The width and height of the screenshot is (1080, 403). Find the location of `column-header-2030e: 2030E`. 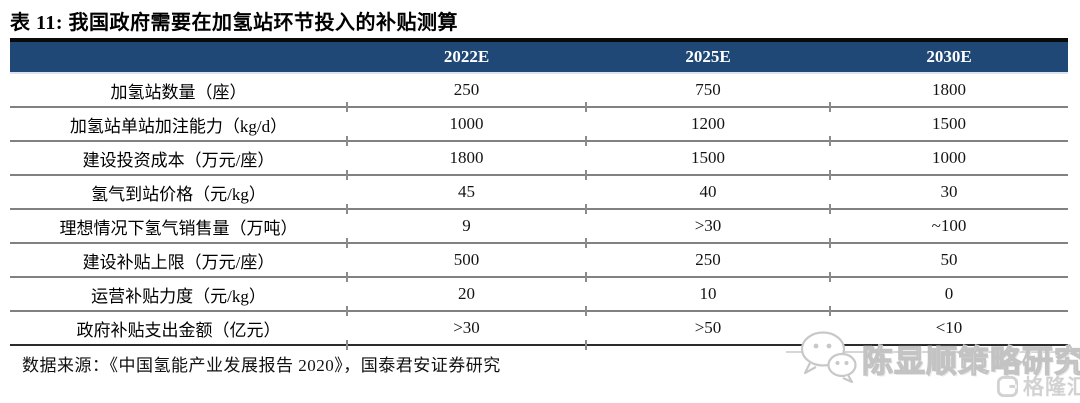

column-header-2030e: 2030E is located at coordinates (949, 56).